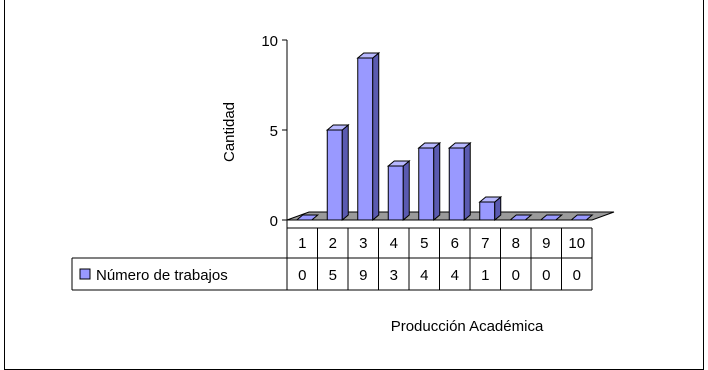 The height and width of the screenshot is (370, 708). Describe the element at coordinates (229, 132) in the screenshot. I see `y-axis-label: Cantidad` at that location.